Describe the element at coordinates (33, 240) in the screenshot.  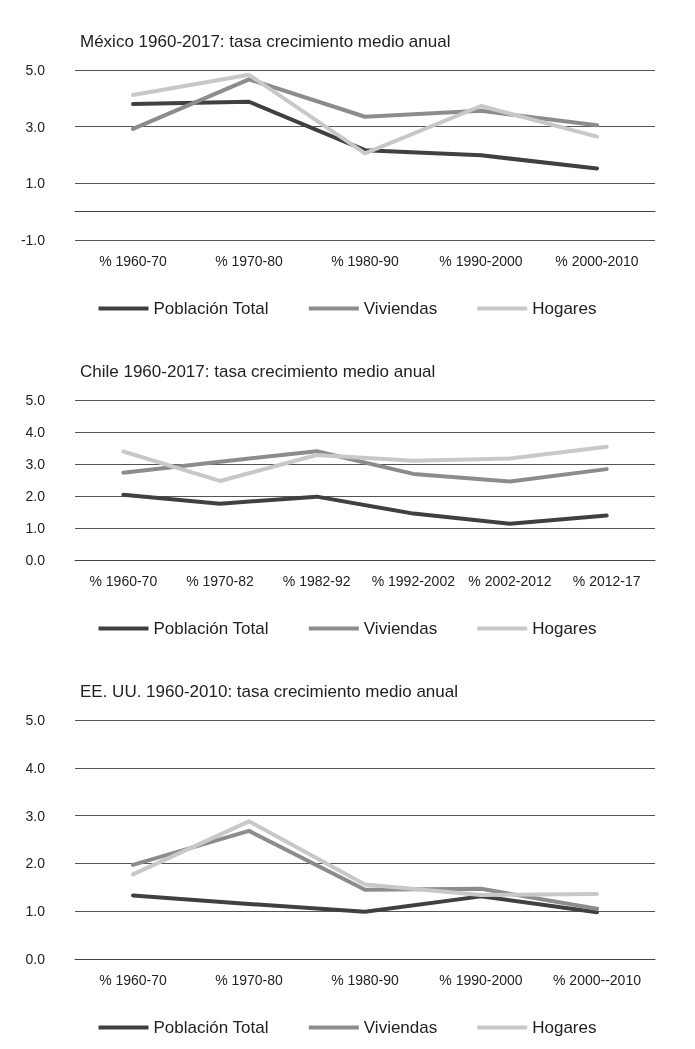
I see `y-tick-label: -1.0` at that location.